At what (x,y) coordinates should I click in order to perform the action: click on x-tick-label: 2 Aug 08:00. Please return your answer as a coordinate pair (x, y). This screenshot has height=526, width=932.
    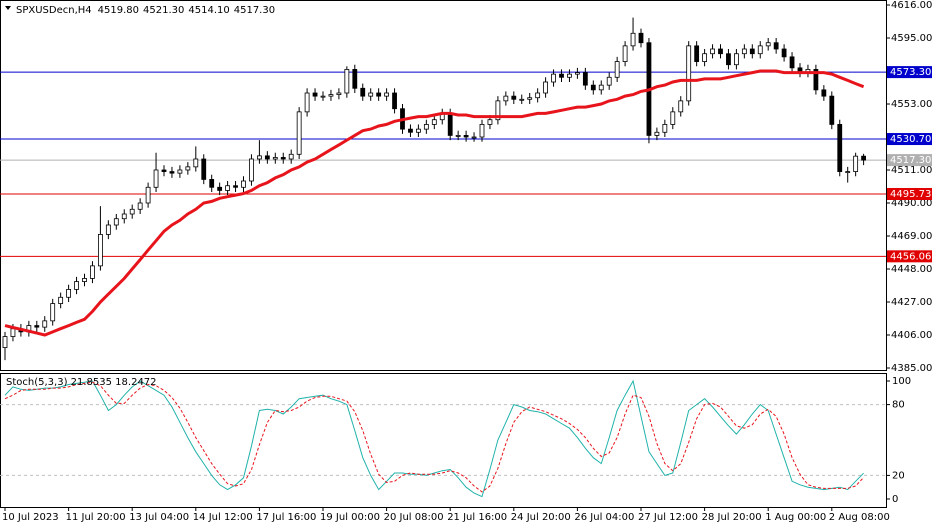
    Looking at the image, I should click on (859, 517).